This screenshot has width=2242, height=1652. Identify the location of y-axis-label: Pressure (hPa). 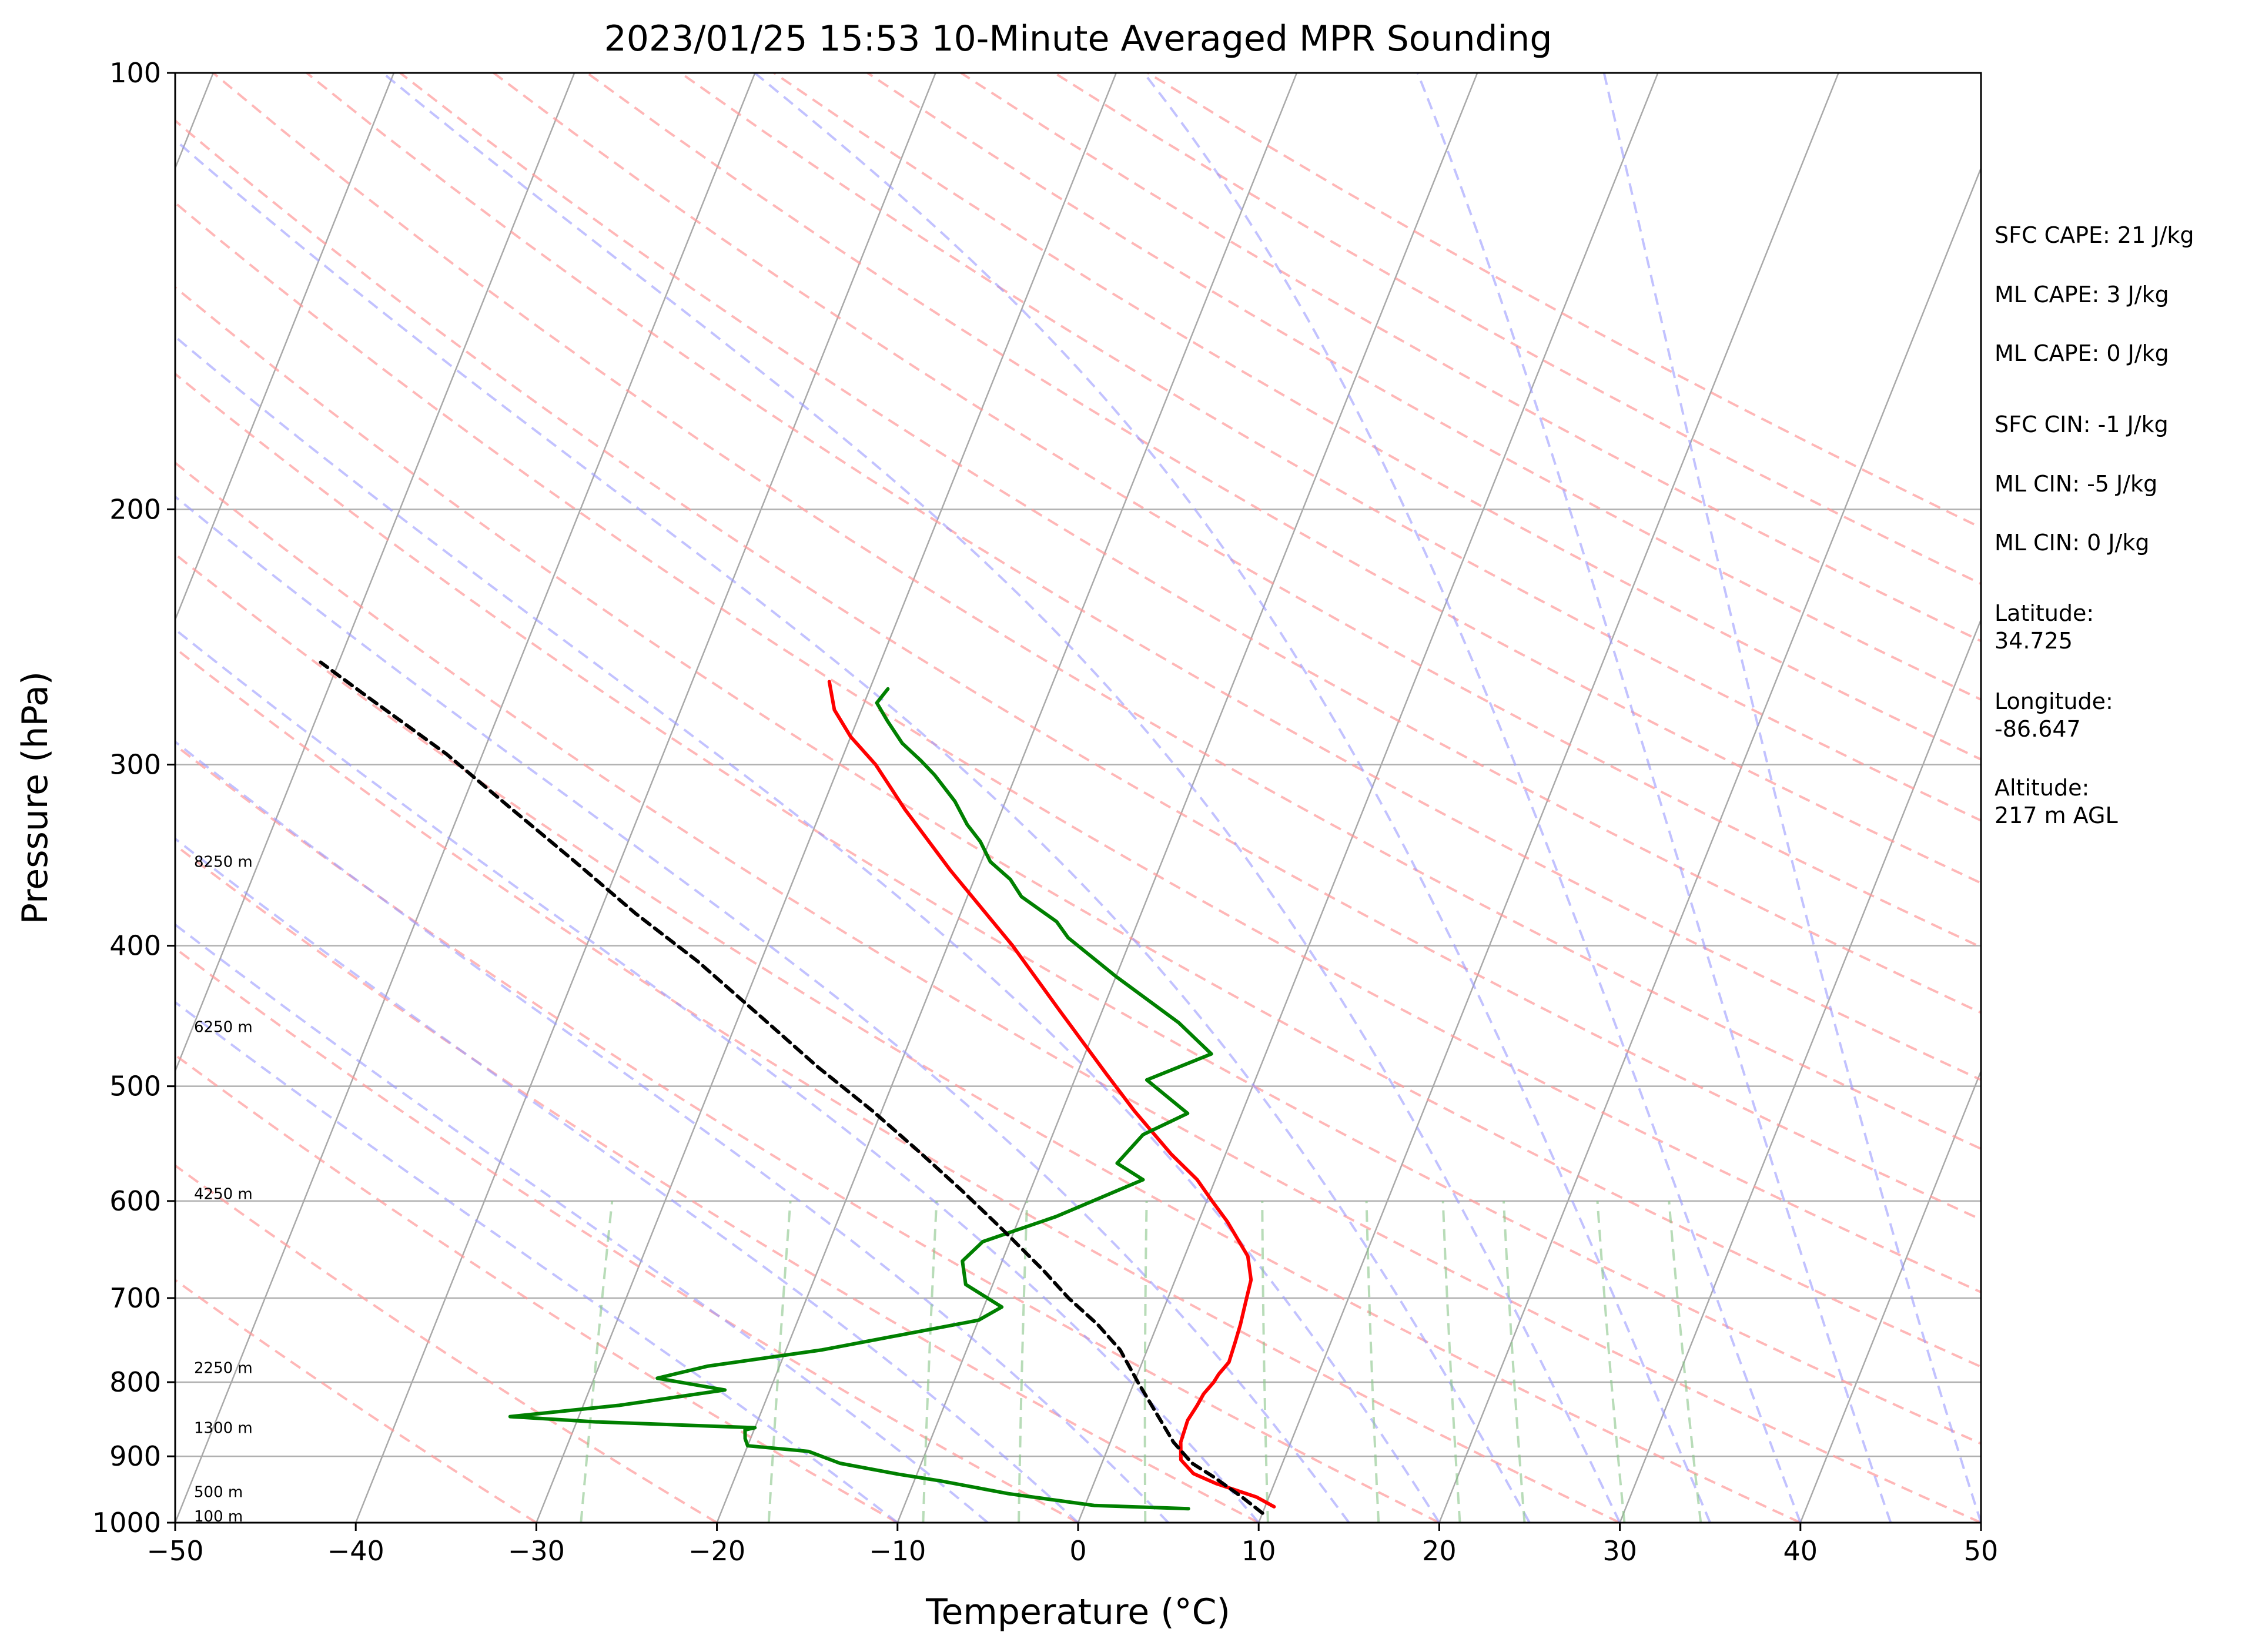
(36, 797).